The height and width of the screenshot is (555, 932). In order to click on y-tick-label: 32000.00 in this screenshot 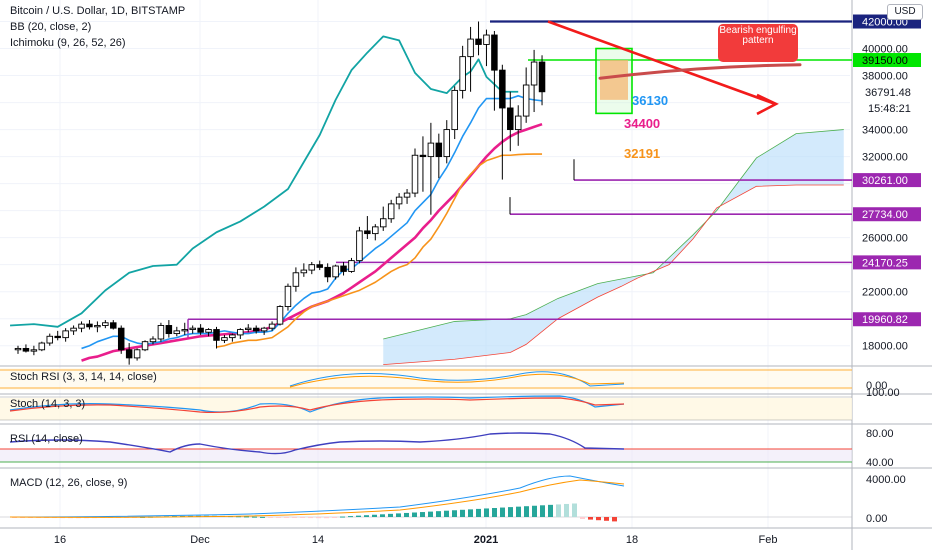, I will do `click(885, 158)`.